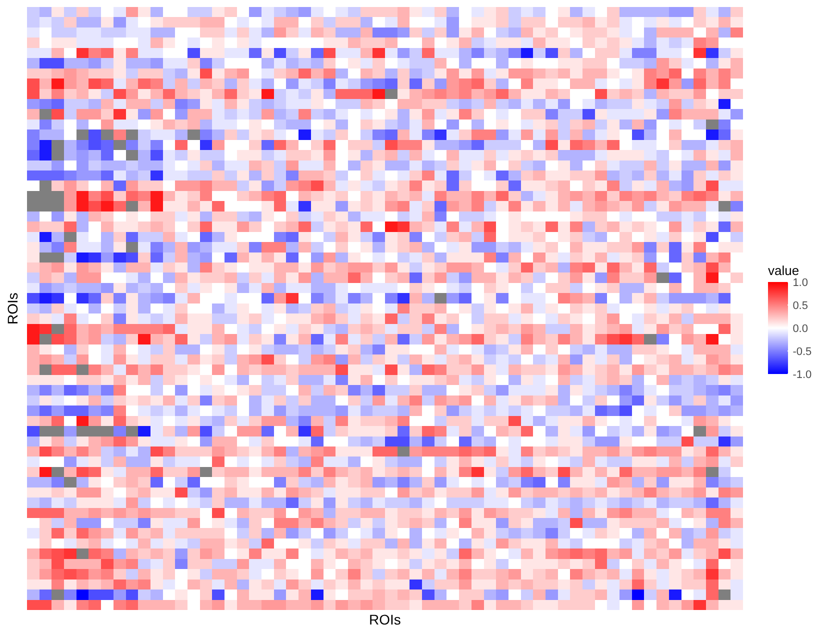  Describe the element at coordinates (12, 308) in the screenshot. I see `y-axis-title: ROIs` at that location.